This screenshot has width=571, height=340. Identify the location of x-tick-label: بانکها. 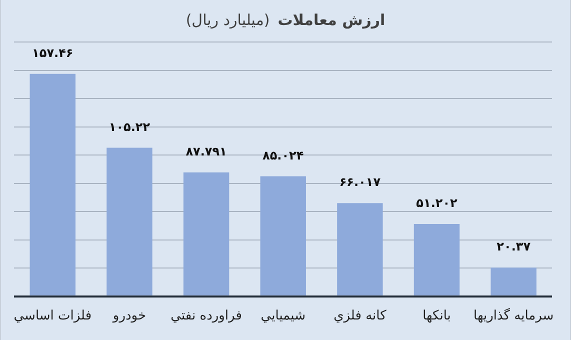
(436, 316).